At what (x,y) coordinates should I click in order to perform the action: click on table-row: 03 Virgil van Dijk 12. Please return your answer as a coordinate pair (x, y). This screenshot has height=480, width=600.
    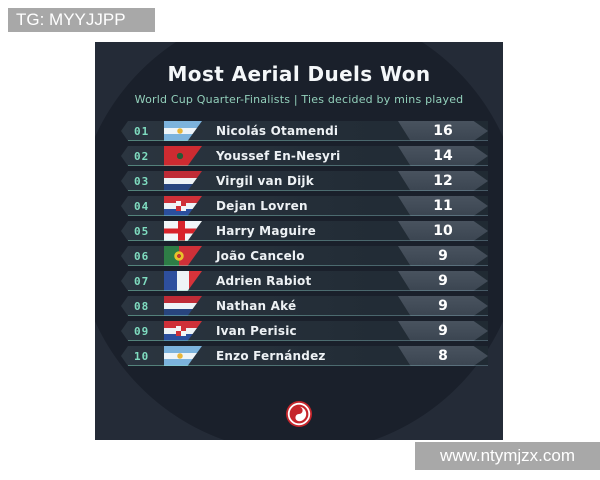
    Looking at the image, I should click on (304, 181).